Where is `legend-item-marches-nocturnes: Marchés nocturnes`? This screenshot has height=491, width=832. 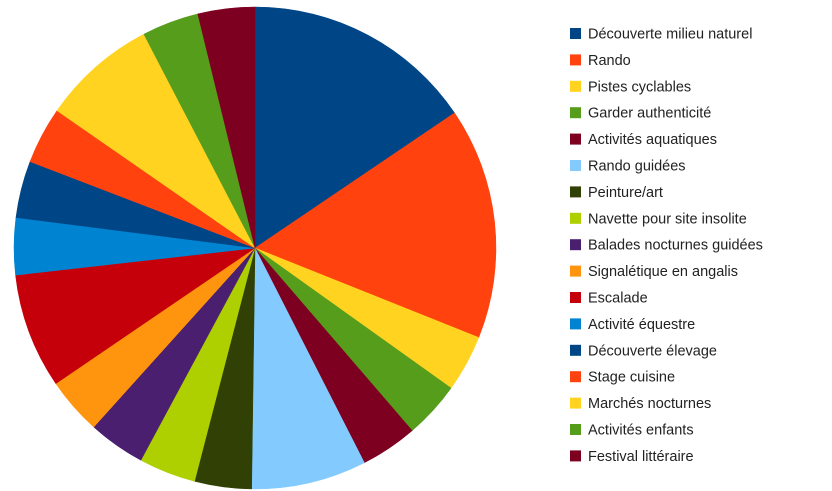 legend-item-marches-nocturnes: Marchés nocturnes is located at coordinates (640, 404).